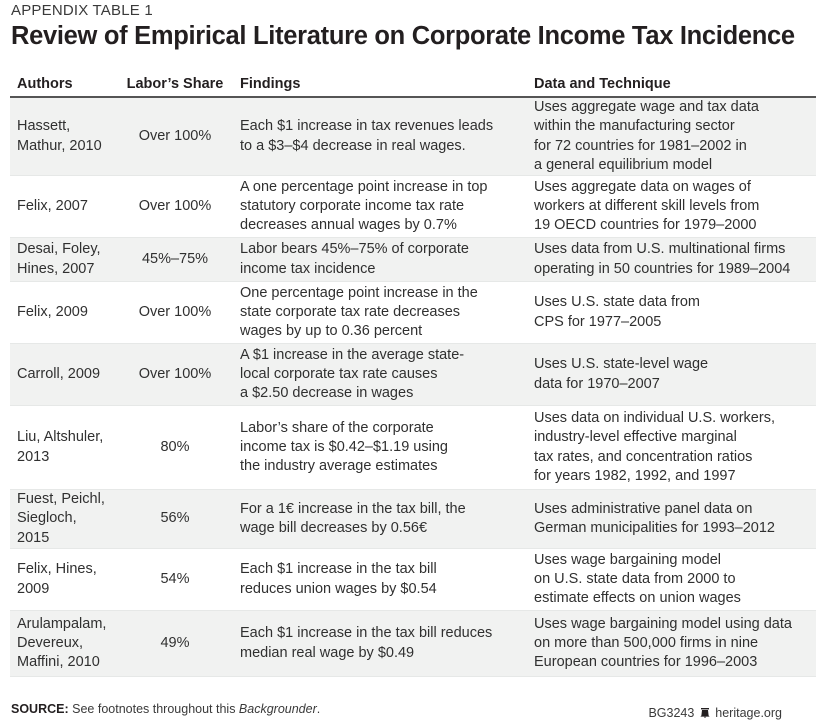  I want to click on cell-findings-line: income tax is $0.42–$1.19 using, so click(344, 447).